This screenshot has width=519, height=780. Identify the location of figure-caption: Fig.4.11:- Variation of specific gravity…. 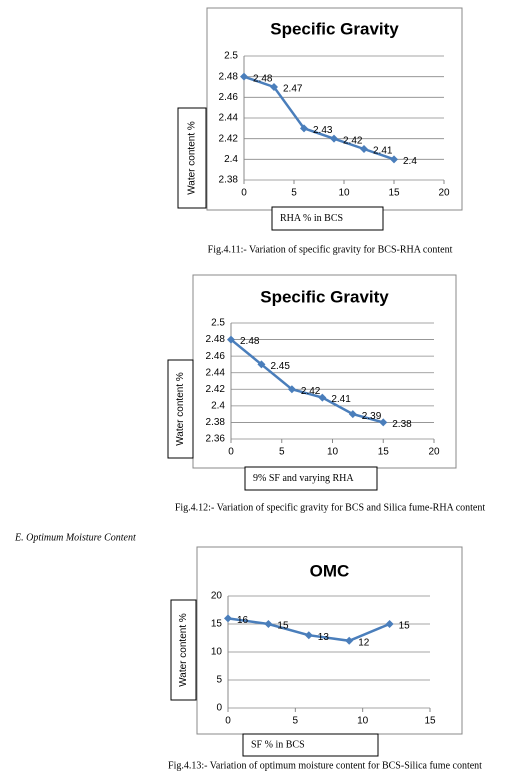
(330, 249).